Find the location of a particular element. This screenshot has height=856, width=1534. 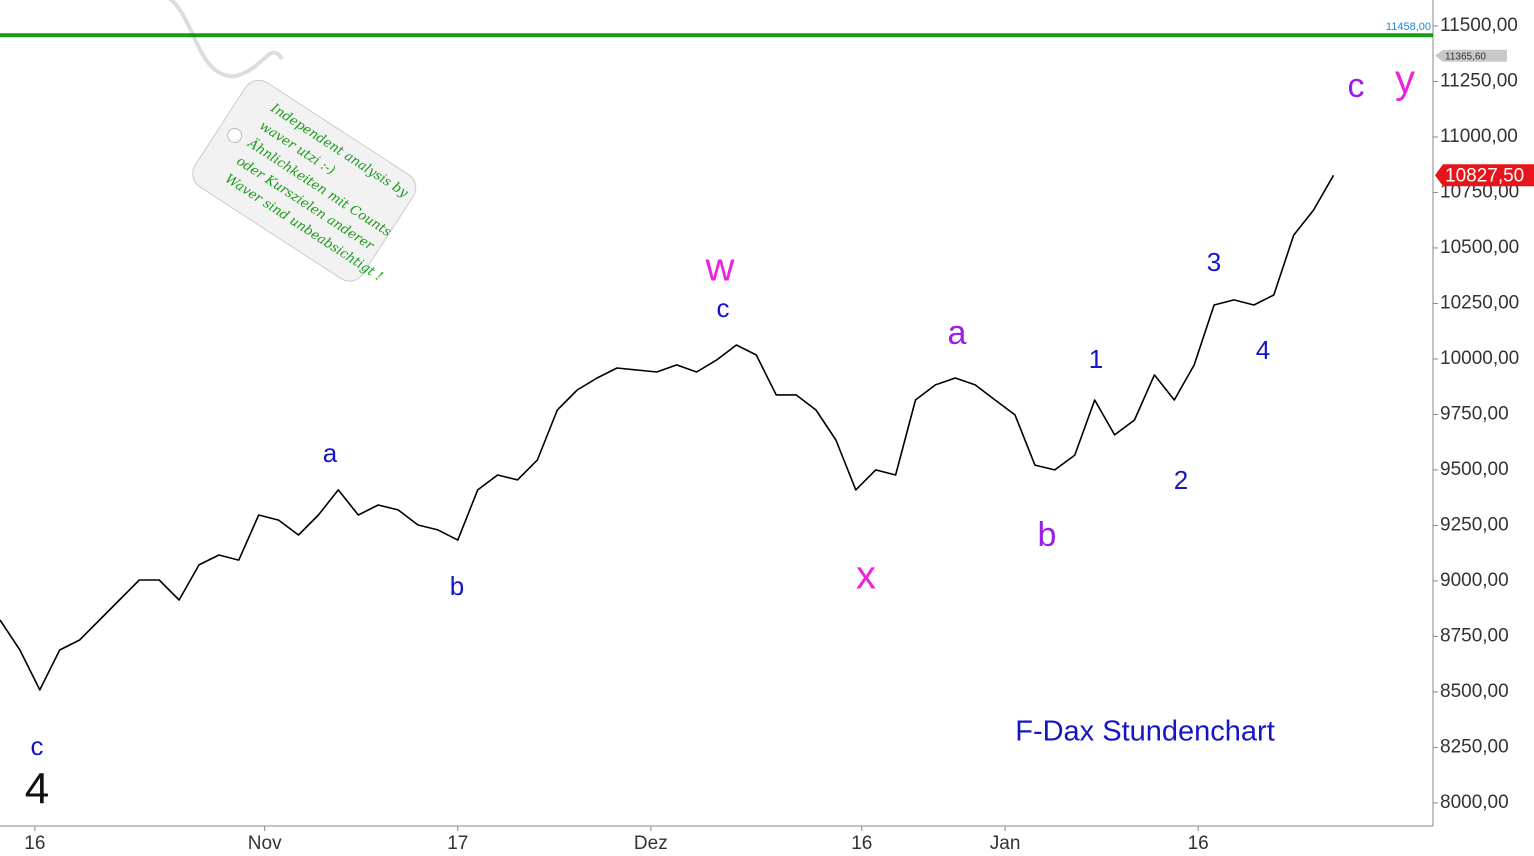

y-tick-label: 8000,00 is located at coordinates (1474, 802).